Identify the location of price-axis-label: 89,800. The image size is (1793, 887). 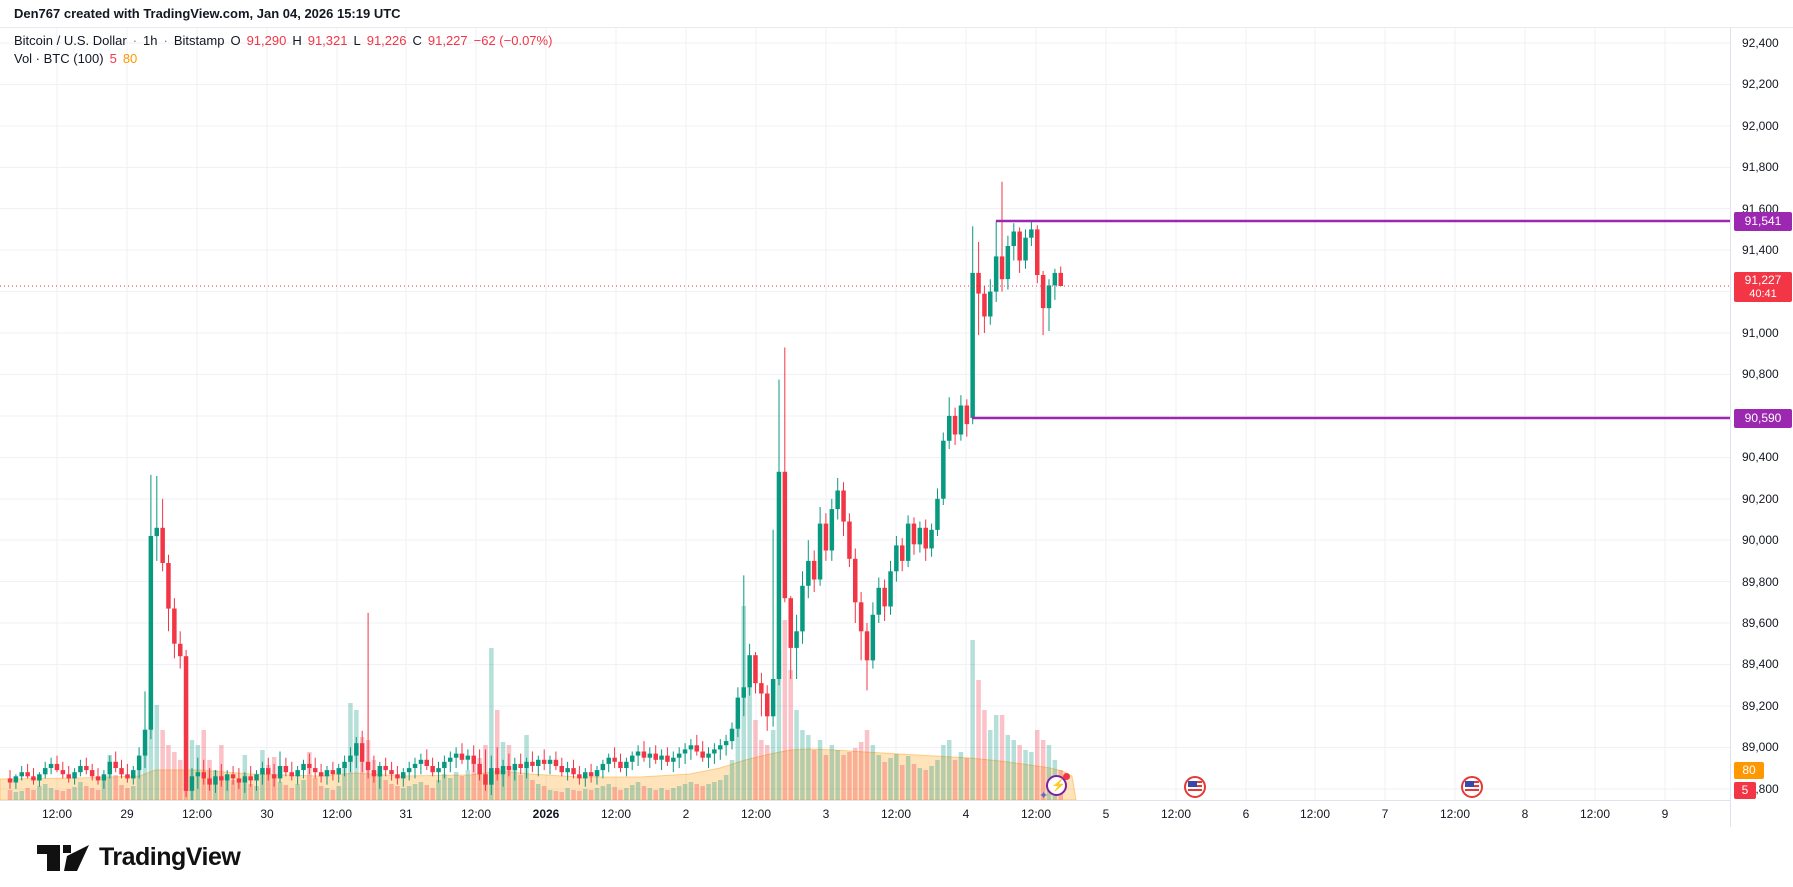
(1760, 582).